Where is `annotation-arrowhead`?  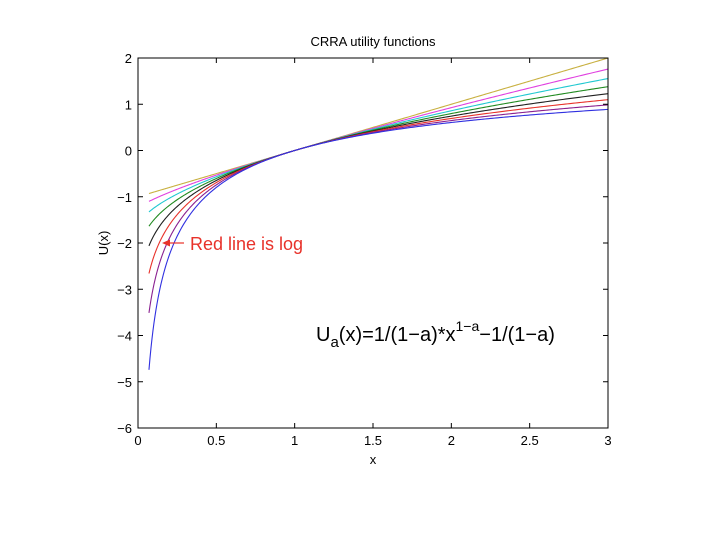 annotation-arrowhead is located at coordinates (166, 243).